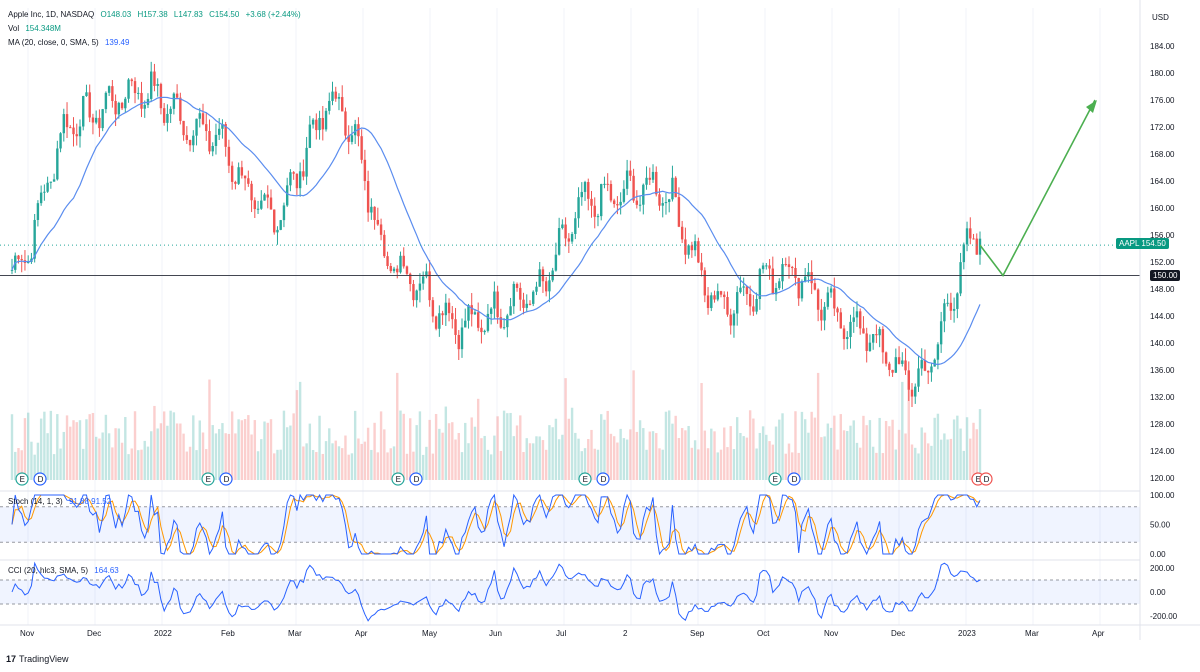  What do you see at coordinates (117, 42) in the screenshot?
I see `ma-value: 139.49` at bounding box center [117, 42].